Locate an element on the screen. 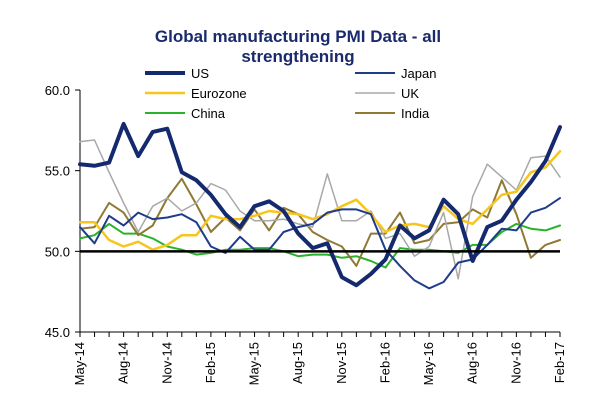 This screenshot has height=409, width=614. legend-label-china: China is located at coordinates (208, 113).